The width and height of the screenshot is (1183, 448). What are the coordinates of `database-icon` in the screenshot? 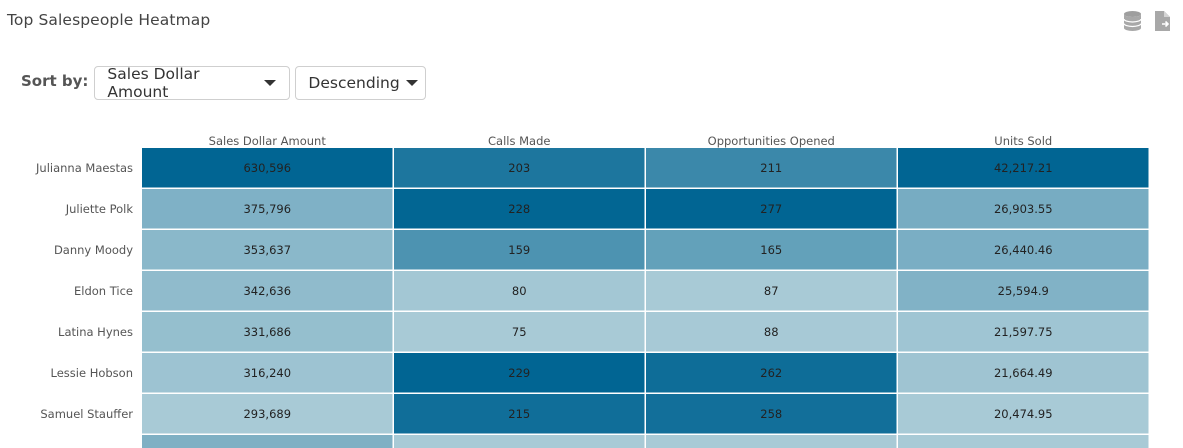 It's located at (1132, 21).